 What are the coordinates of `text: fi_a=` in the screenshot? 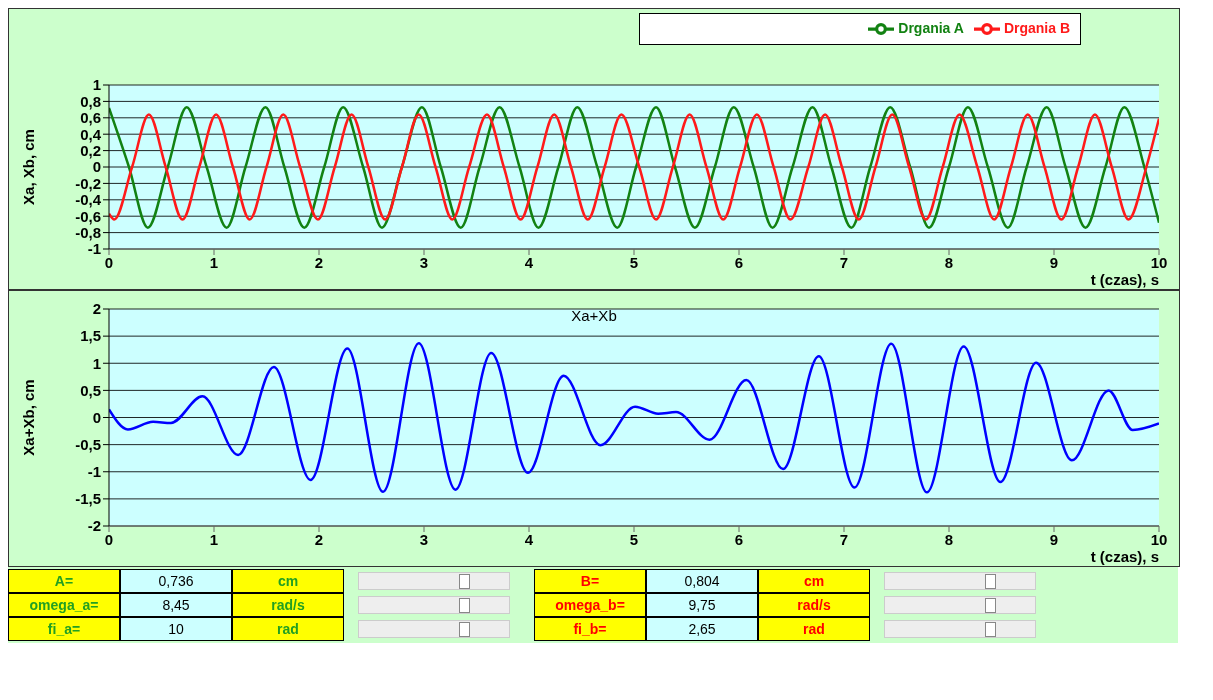 It's located at (64, 629).